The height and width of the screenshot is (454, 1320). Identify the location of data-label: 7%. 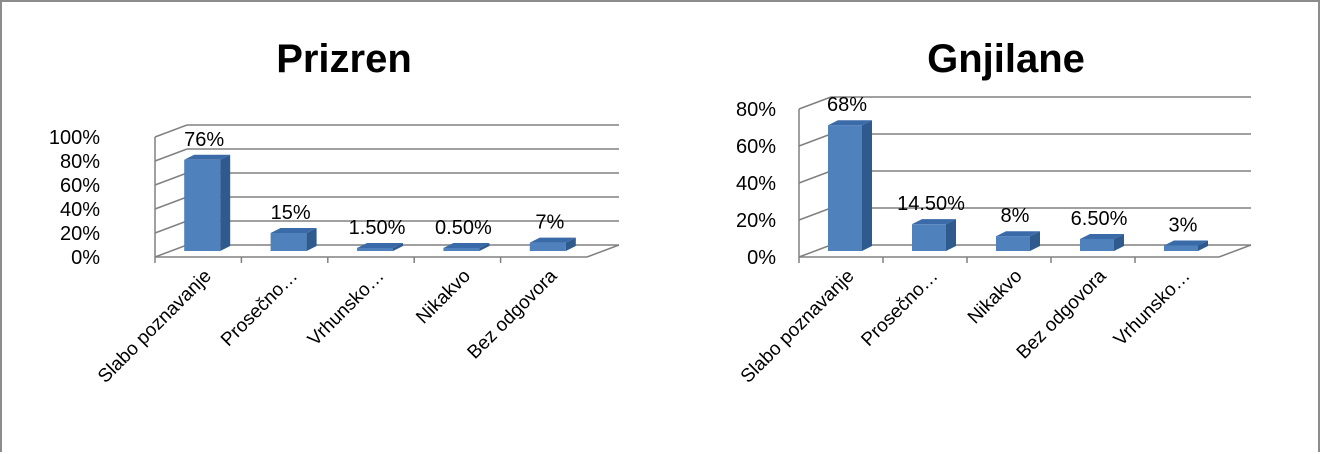
(549, 223).